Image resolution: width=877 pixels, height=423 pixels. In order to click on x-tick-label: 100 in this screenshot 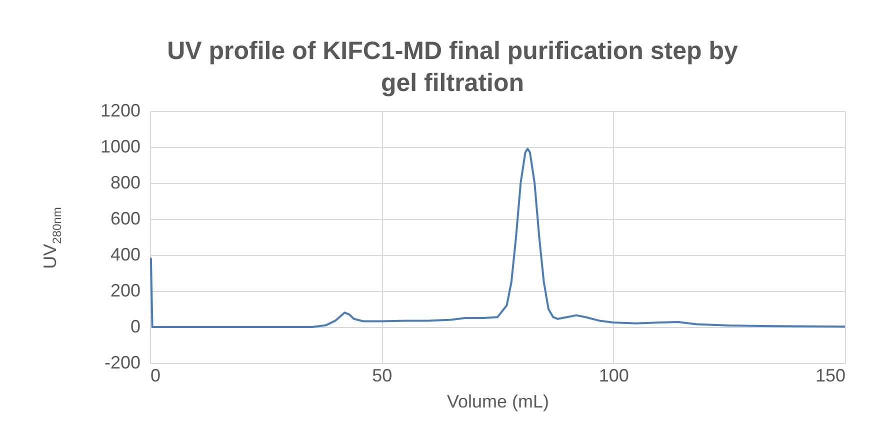, I will do `click(613, 376)`.